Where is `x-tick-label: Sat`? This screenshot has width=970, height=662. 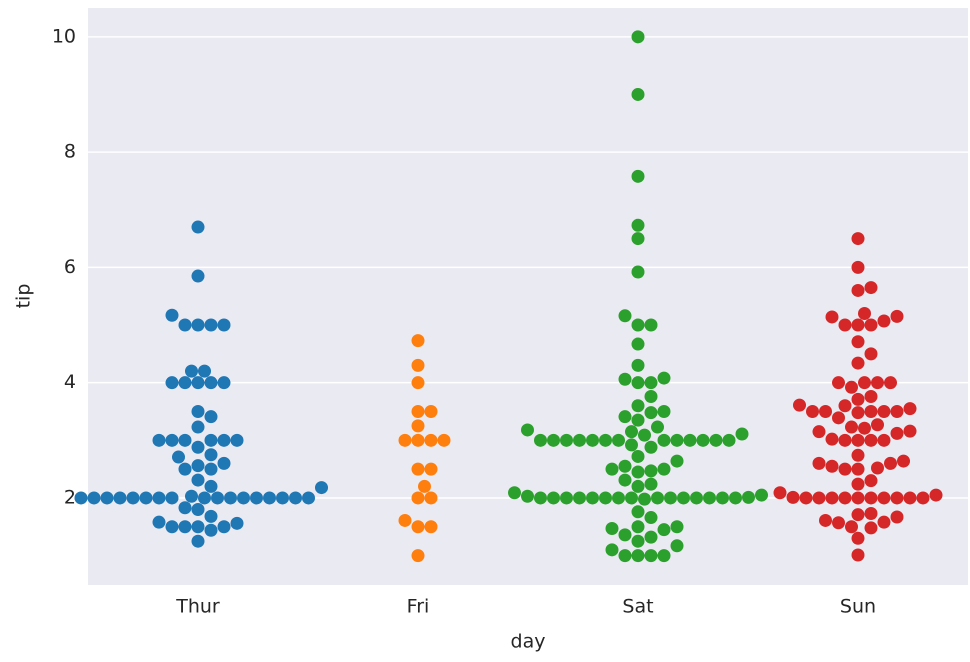 x-tick-label: Sat is located at coordinates (637, 607).